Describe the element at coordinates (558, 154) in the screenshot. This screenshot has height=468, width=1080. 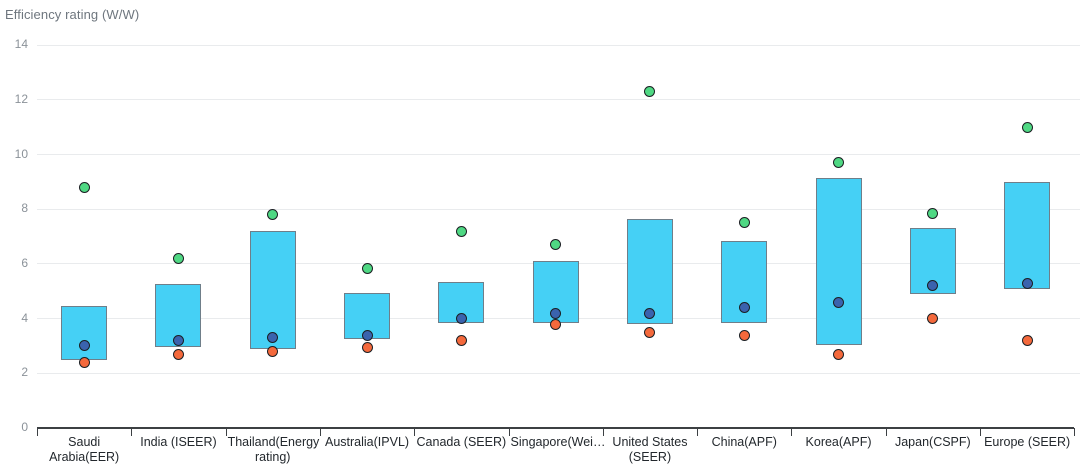
I see `gridline-y10` at that location.